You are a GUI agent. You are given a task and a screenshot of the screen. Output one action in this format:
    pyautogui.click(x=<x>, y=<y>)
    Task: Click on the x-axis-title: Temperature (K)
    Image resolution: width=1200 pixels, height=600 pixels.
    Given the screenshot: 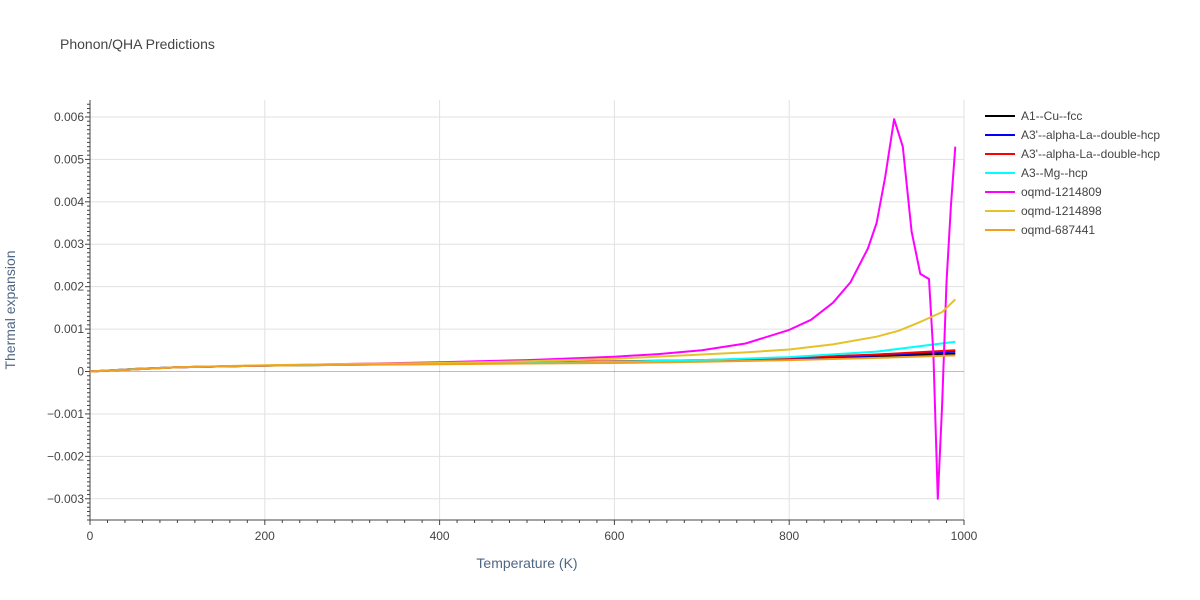 What is the action you would take?
    pyautogui.click(x=526, y=563)
    